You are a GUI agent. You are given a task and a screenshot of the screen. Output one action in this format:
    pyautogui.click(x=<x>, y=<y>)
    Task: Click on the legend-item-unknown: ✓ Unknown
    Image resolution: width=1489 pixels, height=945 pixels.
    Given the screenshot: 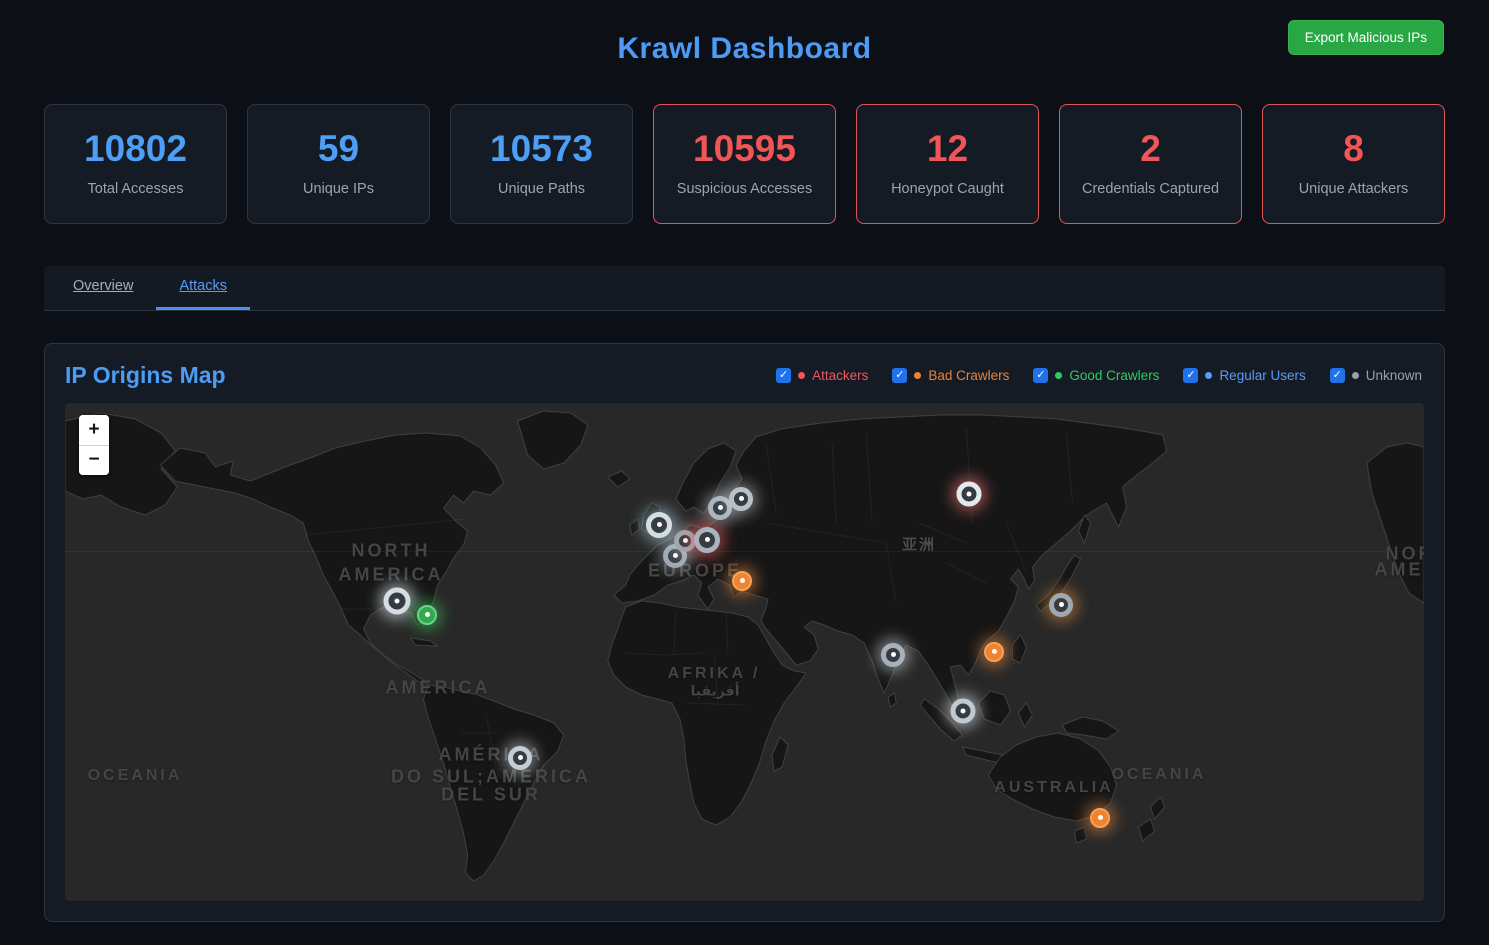 What is the action you would take?
    pyautogui.click(x=1375, y=375)
    